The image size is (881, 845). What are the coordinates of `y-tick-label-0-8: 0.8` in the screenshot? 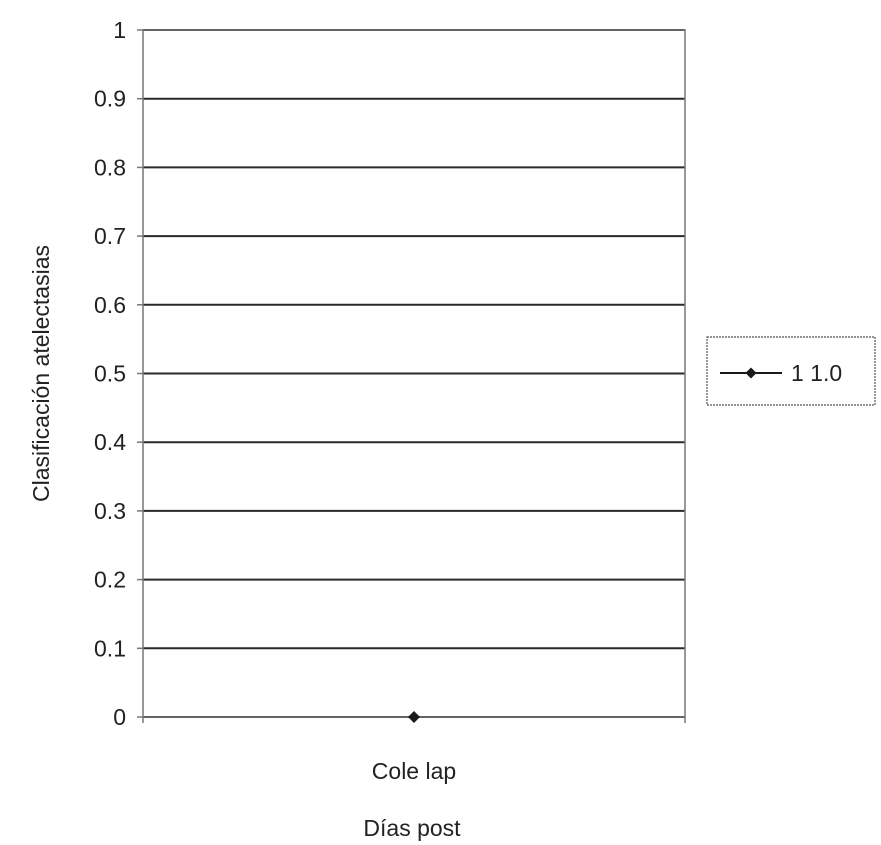 It's located at (110, 167).